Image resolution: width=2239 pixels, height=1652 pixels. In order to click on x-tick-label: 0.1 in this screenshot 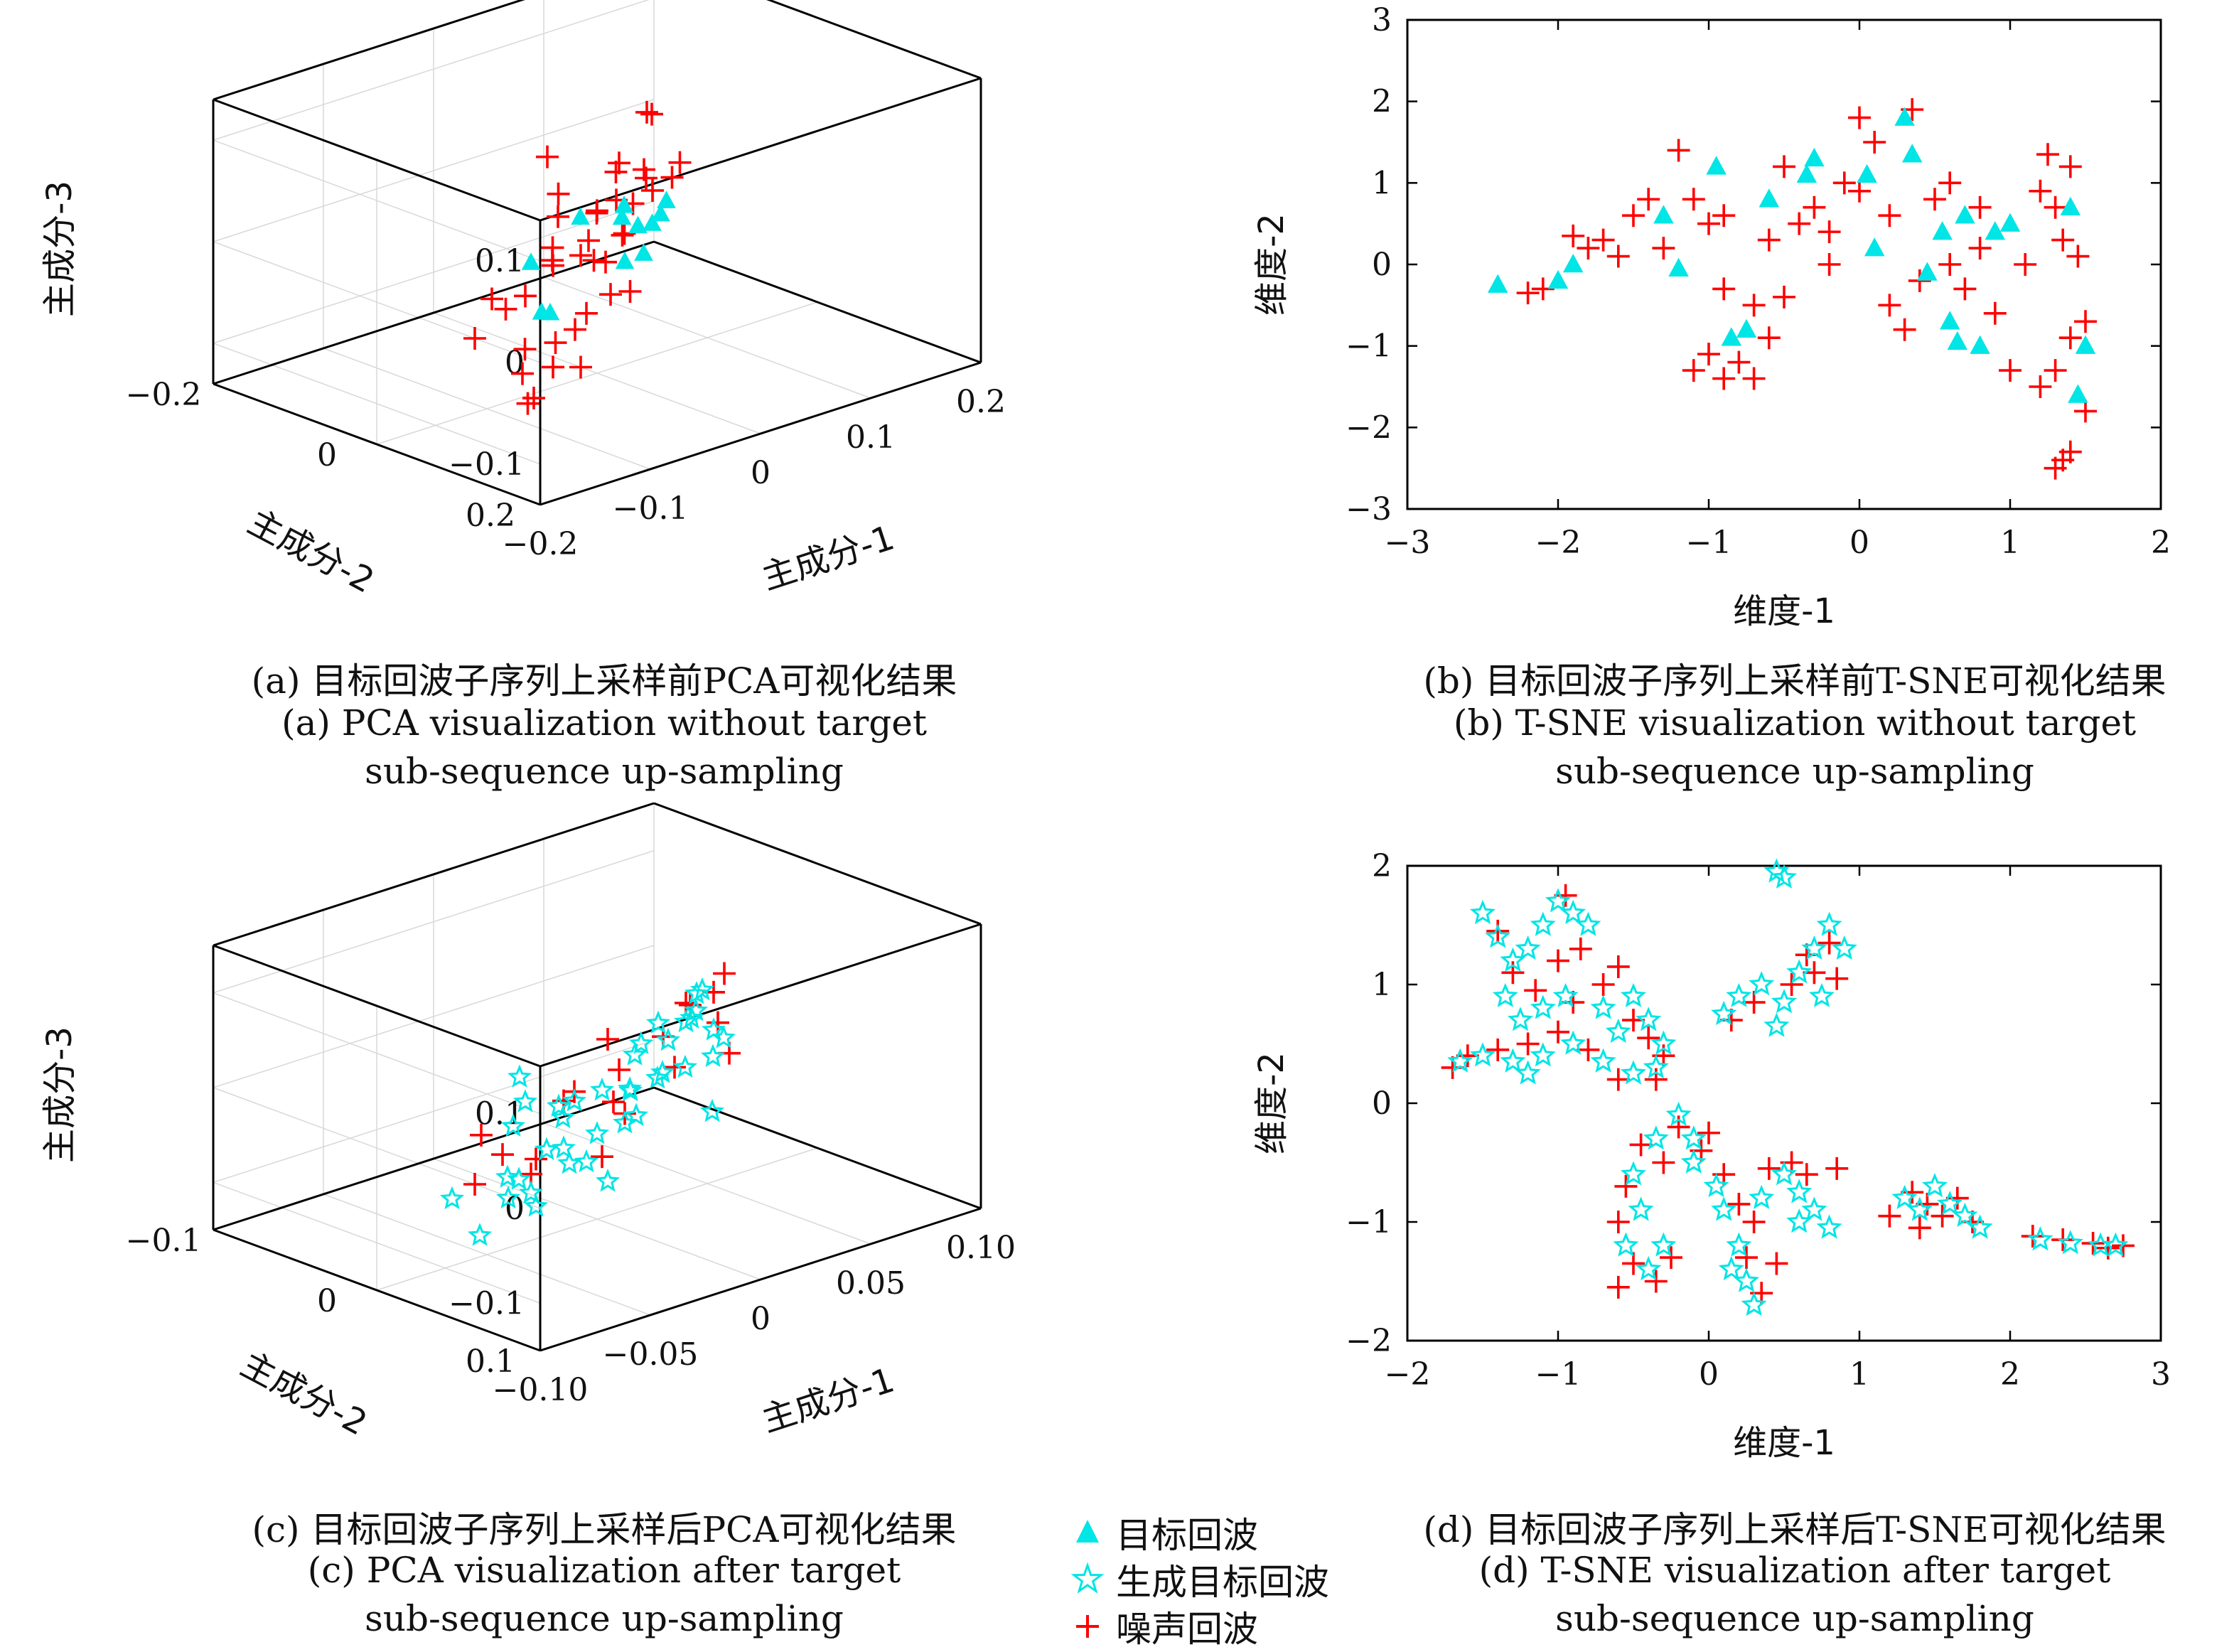, I will do `click(871, 437)`.